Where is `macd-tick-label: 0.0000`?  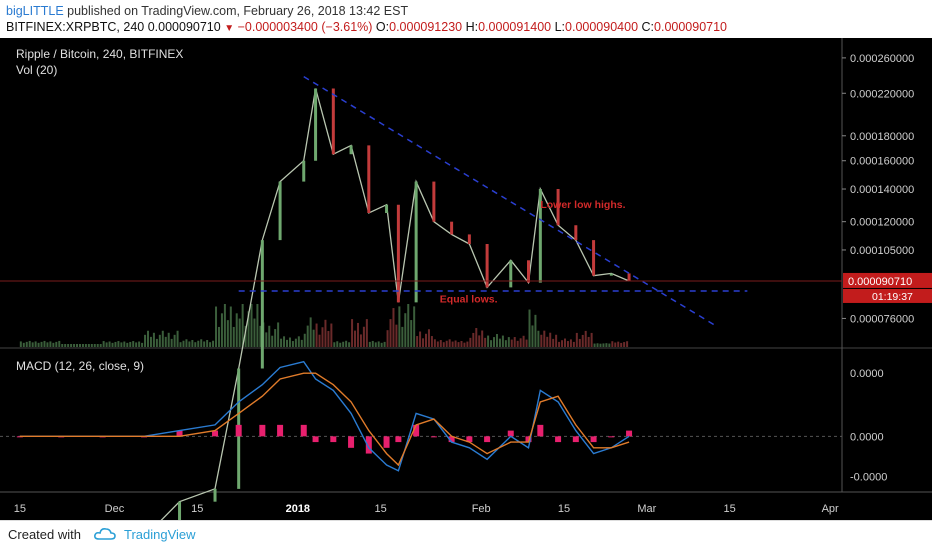 macd-tick-label: 0.0000 is located at coordinates (867, 437).